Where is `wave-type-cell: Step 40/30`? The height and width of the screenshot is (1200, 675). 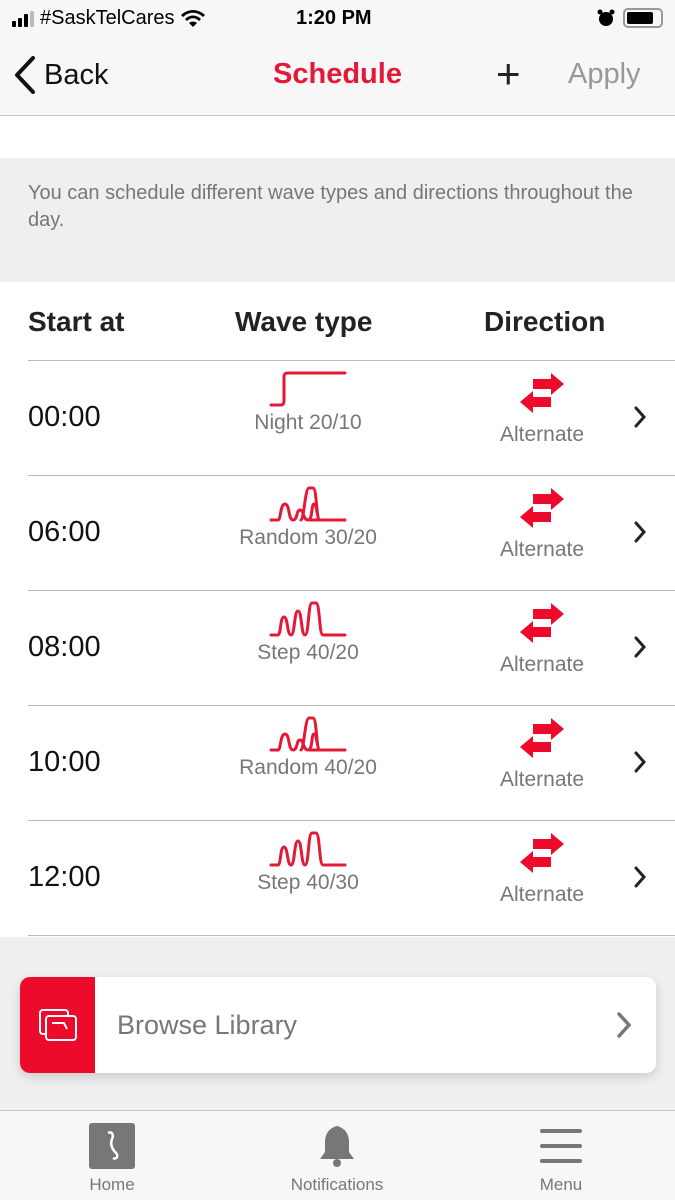
wave-type-cell: Step 40/30 is located at coordinates (308, 863).